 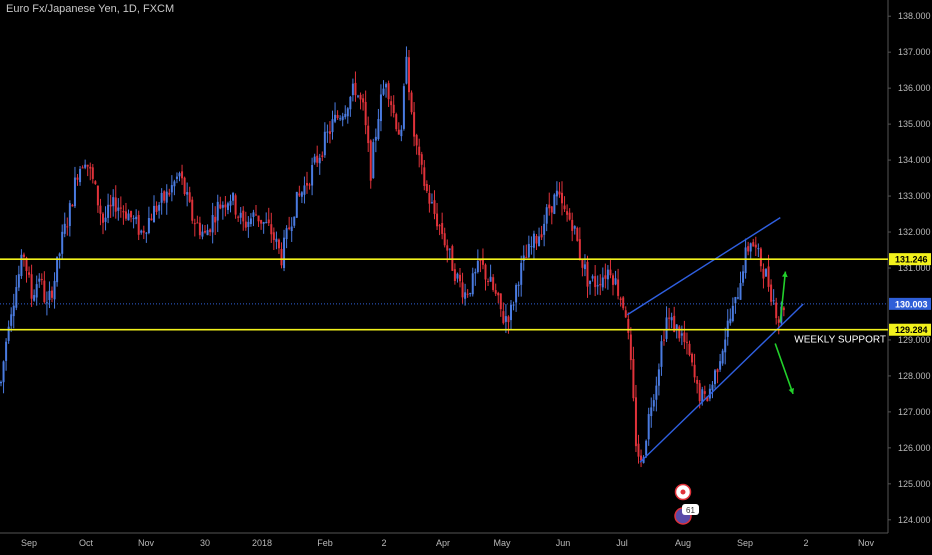 What do you see at coordinates (866, 543) in the screenshot?
I see `x-tick-label: Nov` at bounding box center [866, 543].